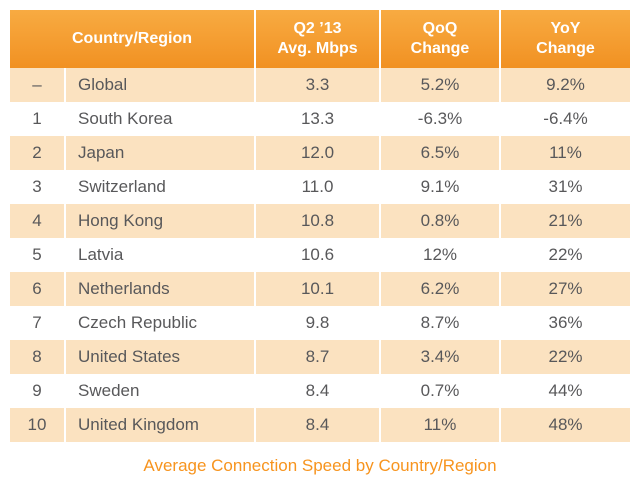  Describe the element at coordinates (37, 323) in the screenshot. I see `rank-cell: 7` at that location.